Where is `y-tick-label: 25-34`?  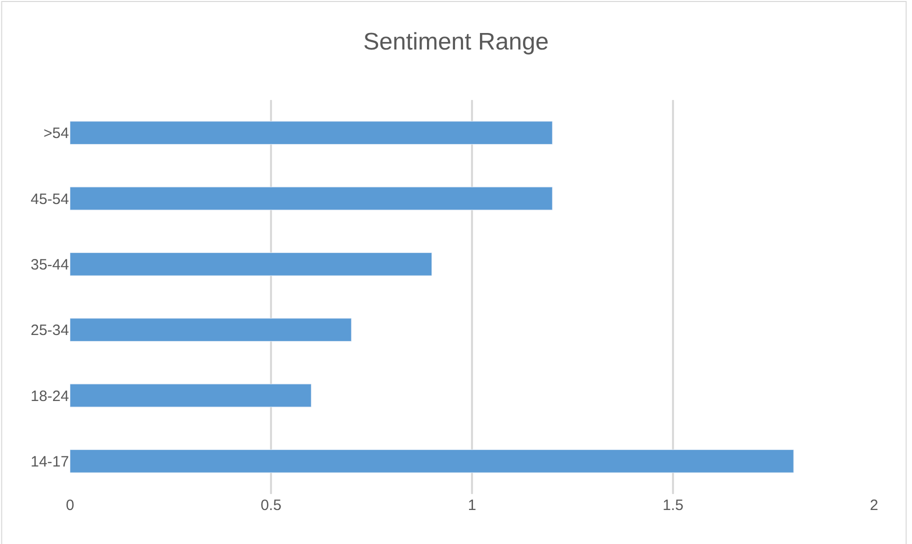 y-tick-label: 25-34 is located at coordinates (49, 331).